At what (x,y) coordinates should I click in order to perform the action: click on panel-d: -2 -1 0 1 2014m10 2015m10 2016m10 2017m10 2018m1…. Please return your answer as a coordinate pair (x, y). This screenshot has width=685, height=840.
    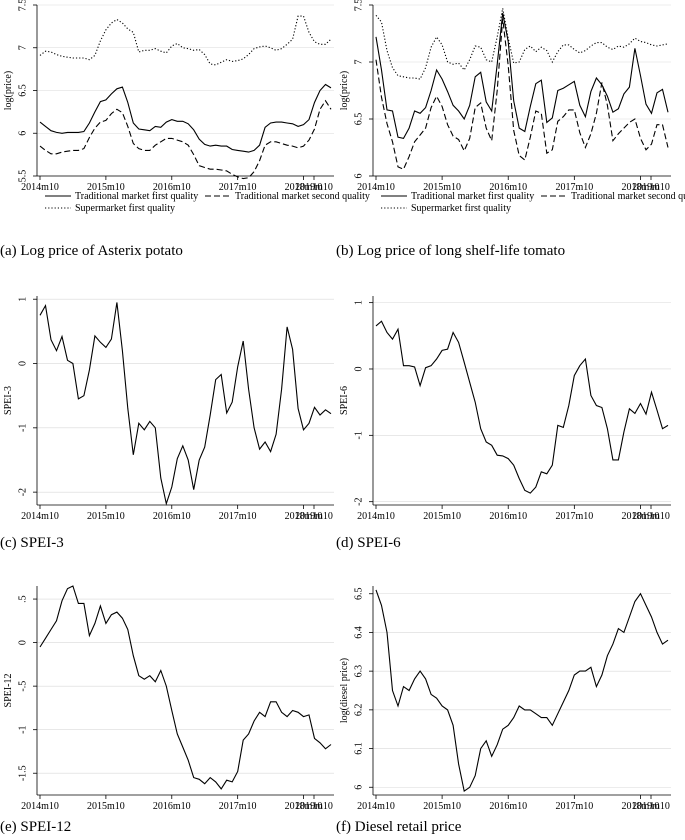
    Looking at the image, I should click on (503, 423).